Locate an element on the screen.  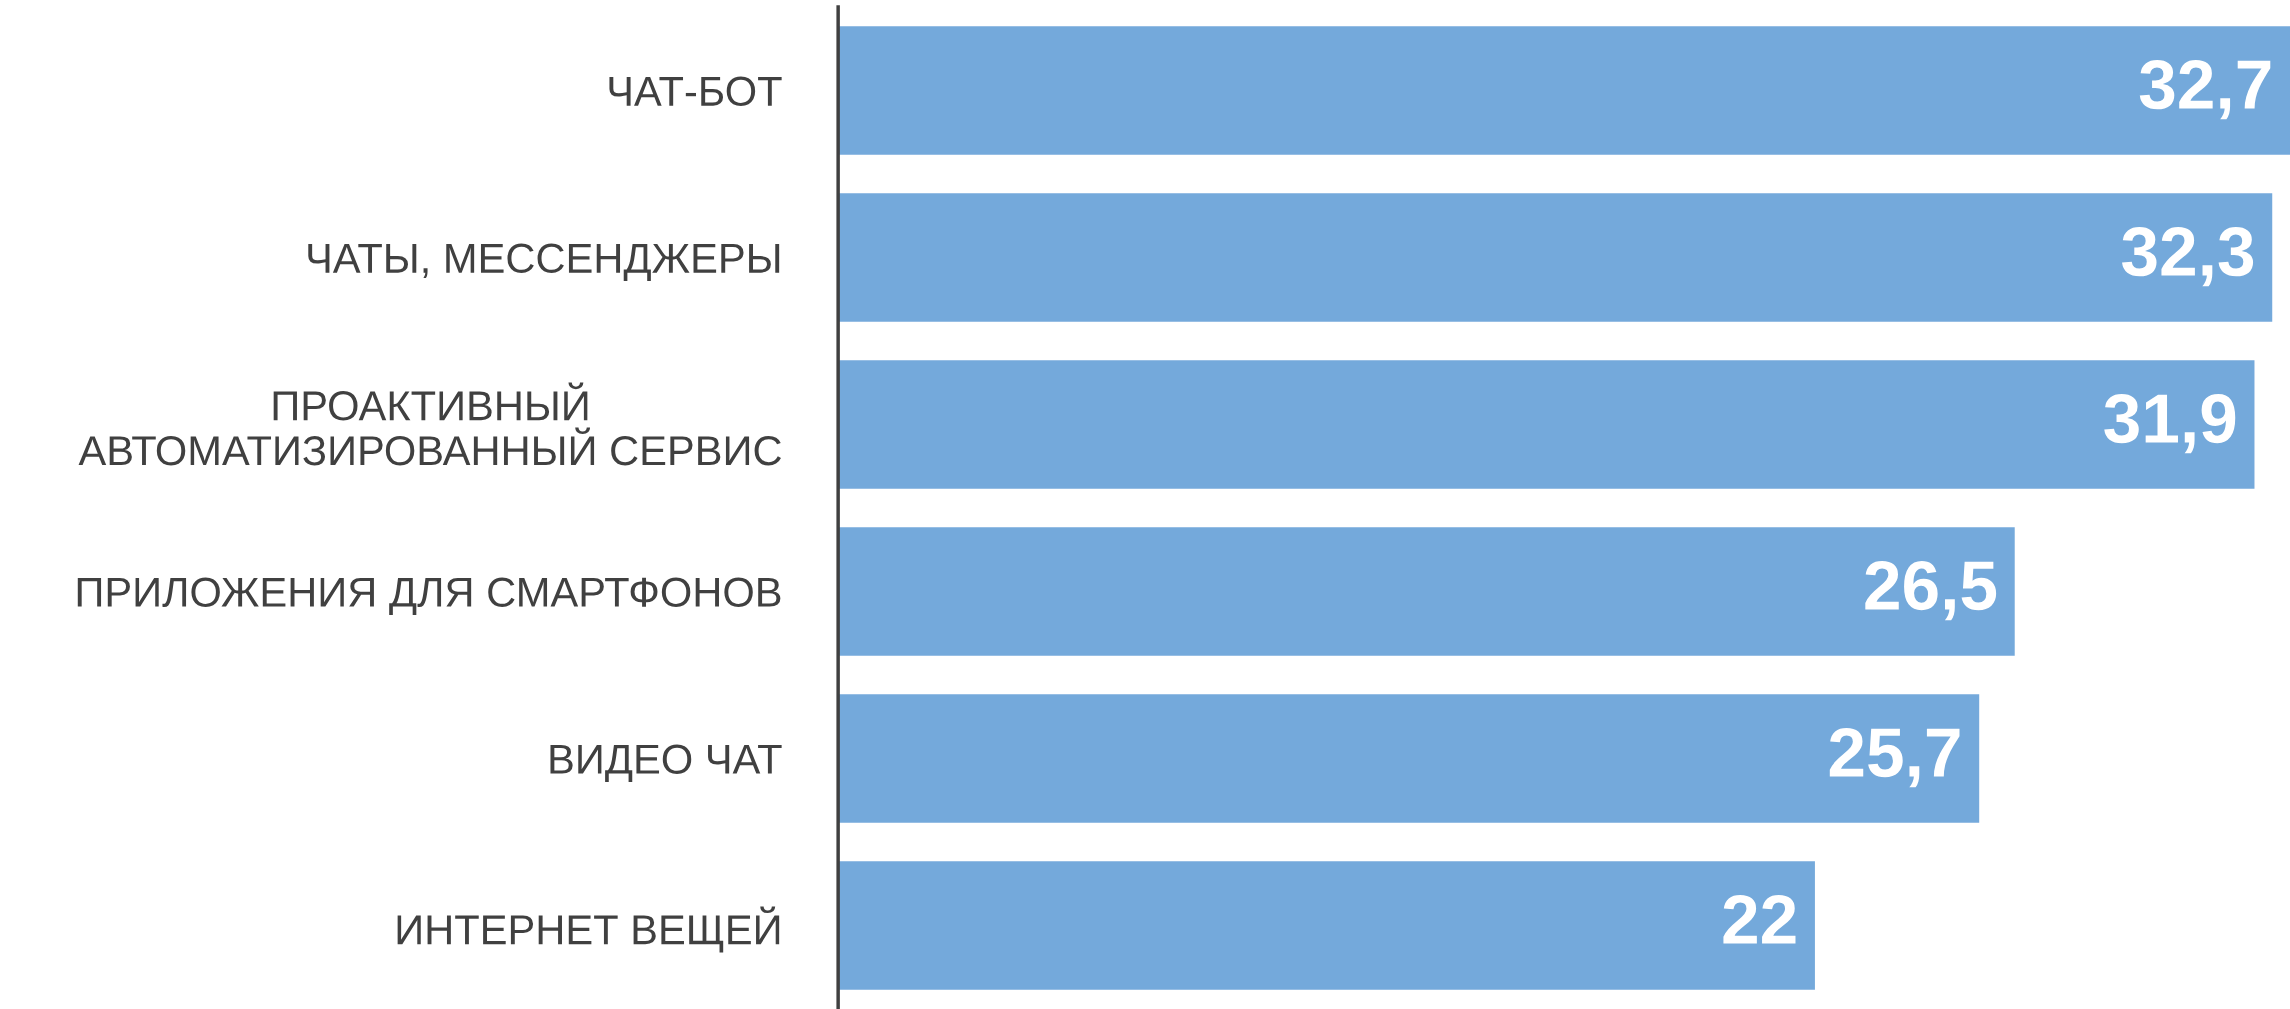
data-label: 32,3 is located at coordinates (2188, 257).